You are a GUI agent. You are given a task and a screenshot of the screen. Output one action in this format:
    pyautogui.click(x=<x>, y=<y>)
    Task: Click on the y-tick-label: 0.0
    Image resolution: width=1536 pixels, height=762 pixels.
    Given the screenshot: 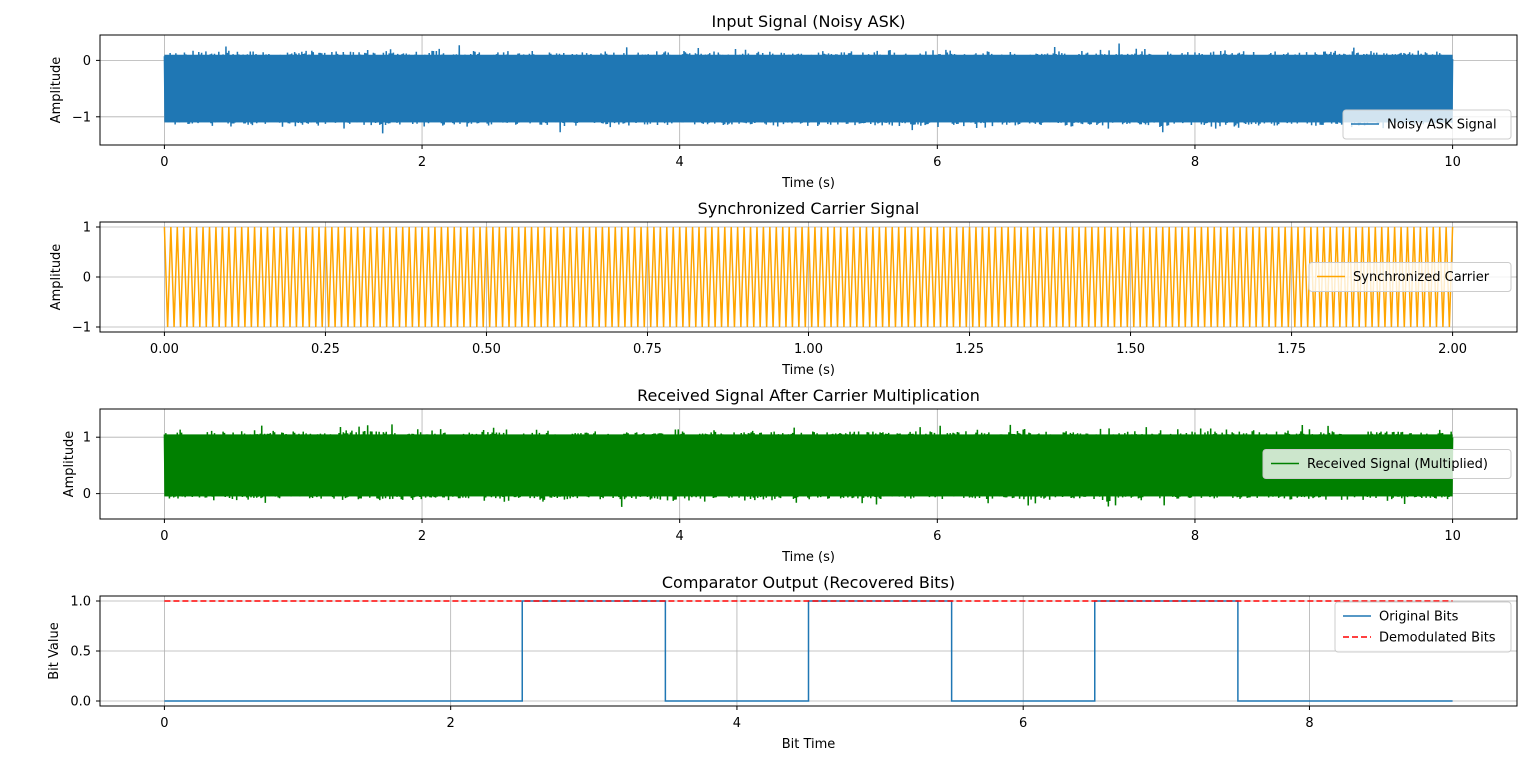 What is the action you would take?
    pyautogui.click(x=80, y=702)
    